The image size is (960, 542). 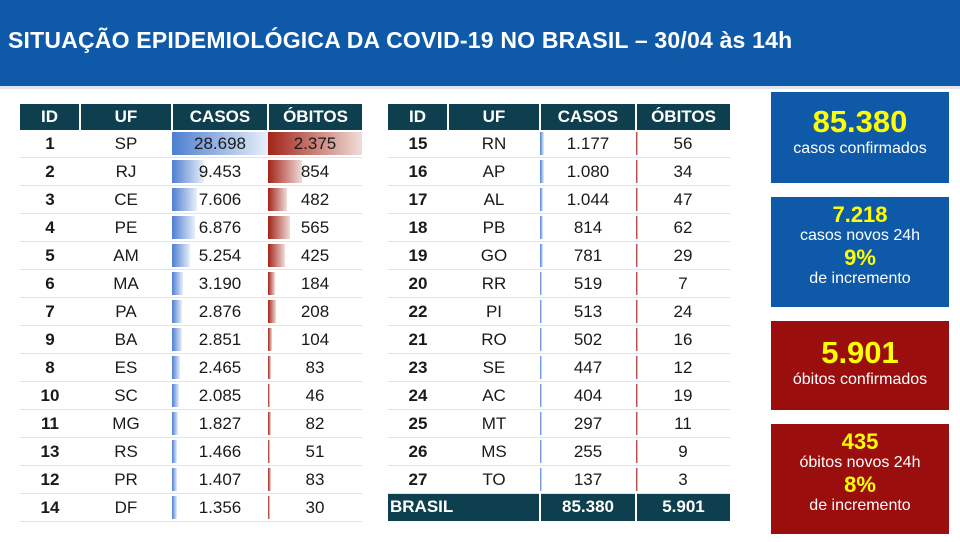 I want to click on cell-obitos-value: 11, so click(x=683, y=423).